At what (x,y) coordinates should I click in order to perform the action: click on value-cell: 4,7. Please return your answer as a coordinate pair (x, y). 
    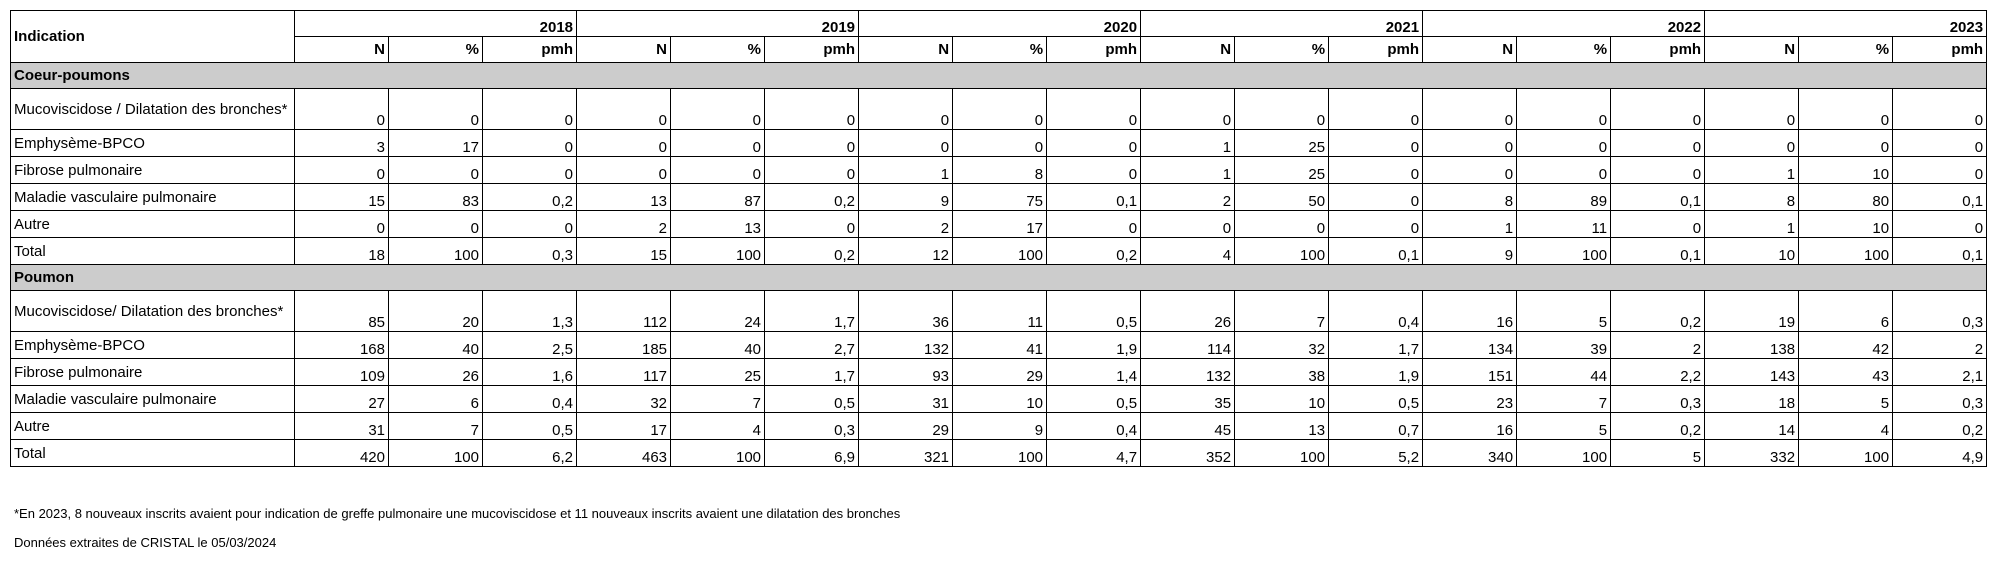
    Looking at the image, I should click on (1094, 453).